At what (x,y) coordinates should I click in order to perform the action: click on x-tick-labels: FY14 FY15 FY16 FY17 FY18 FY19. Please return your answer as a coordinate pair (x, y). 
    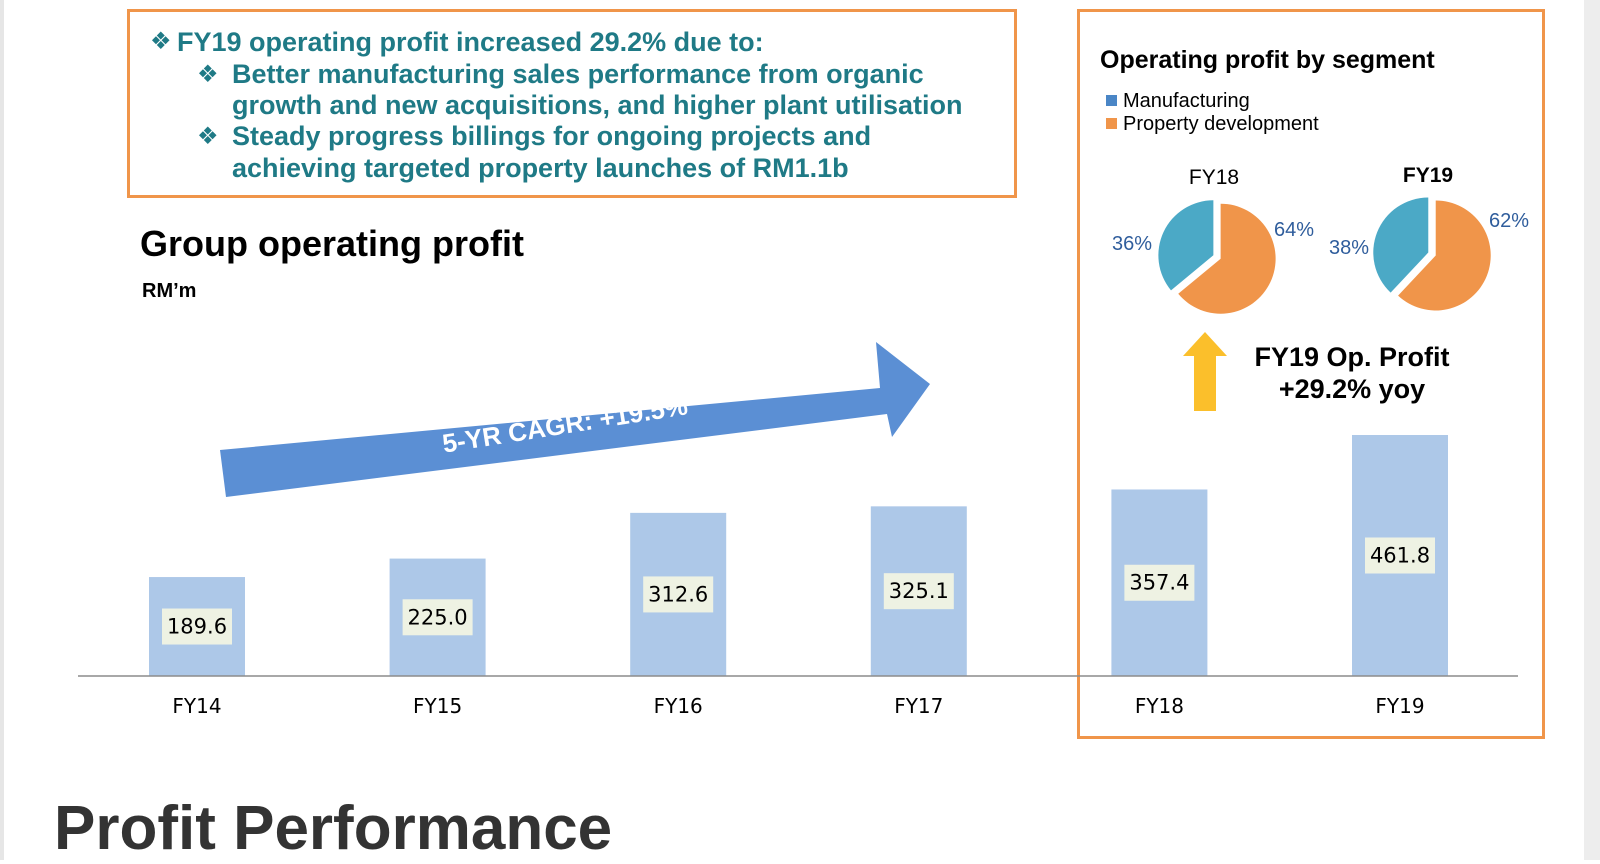
    Looking at the image, I should click on (798, 706).